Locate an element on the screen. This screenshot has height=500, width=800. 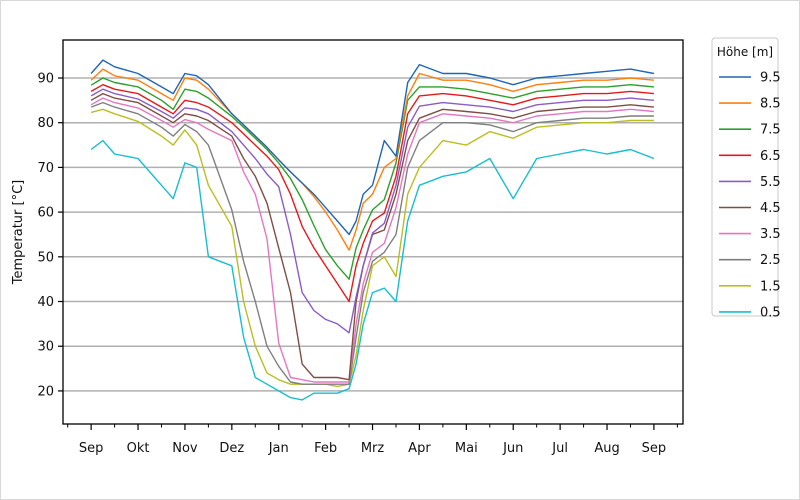
legend-box is located at coordinates (745, 177).